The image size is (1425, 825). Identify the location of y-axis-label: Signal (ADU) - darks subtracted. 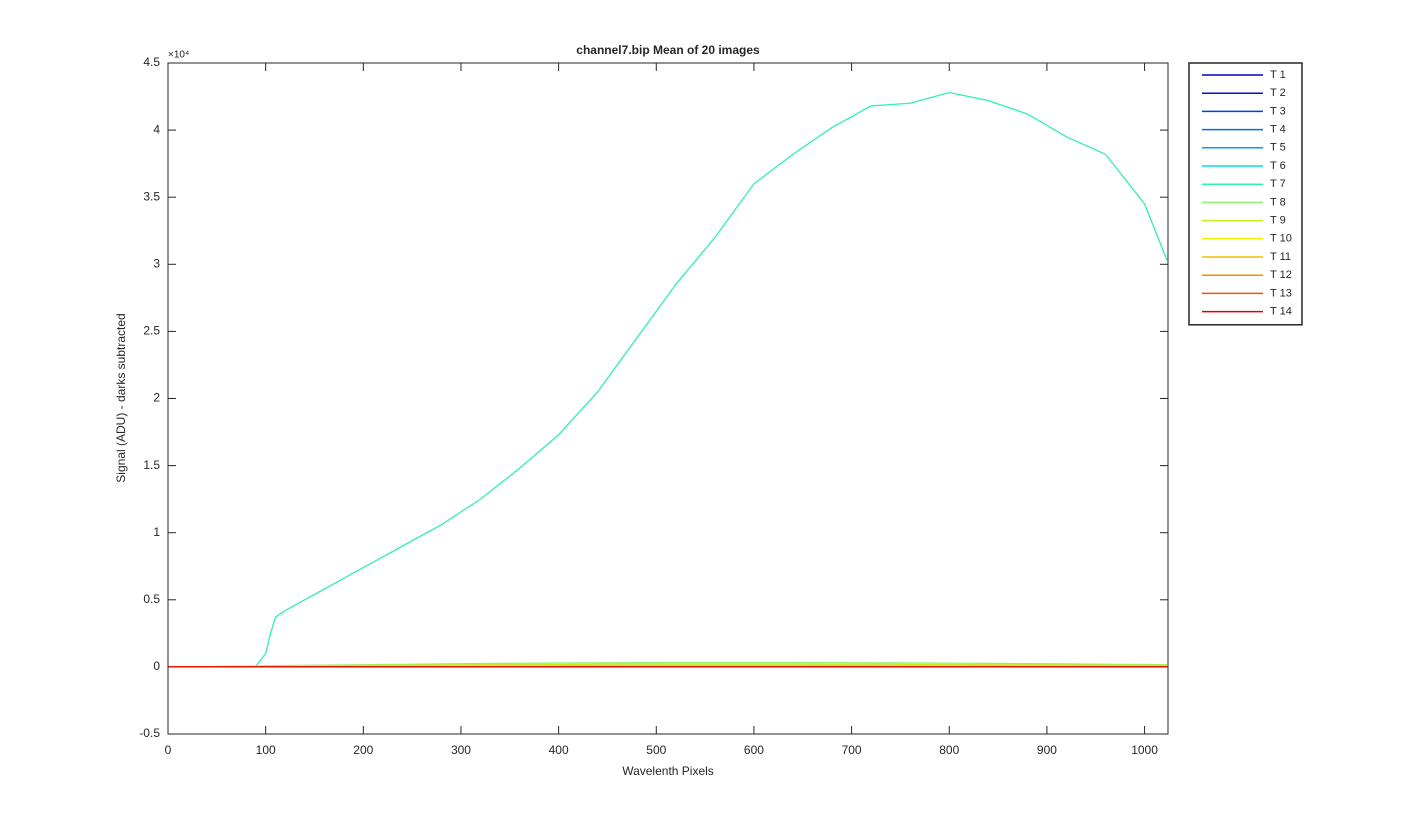
(121, 397).